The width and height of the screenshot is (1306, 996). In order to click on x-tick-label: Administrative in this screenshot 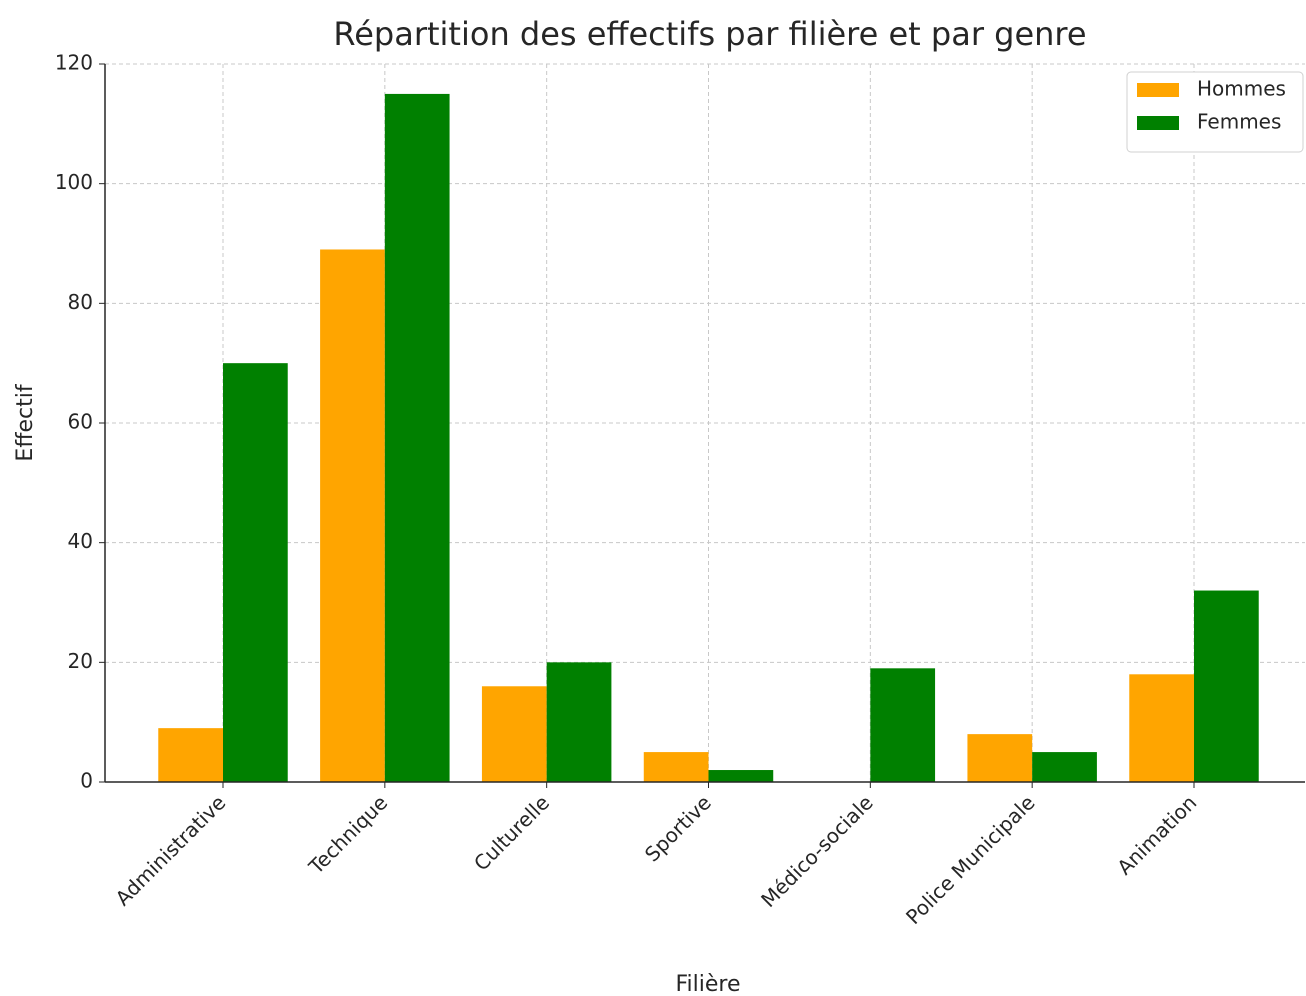, I will do `click(171, 850)`.